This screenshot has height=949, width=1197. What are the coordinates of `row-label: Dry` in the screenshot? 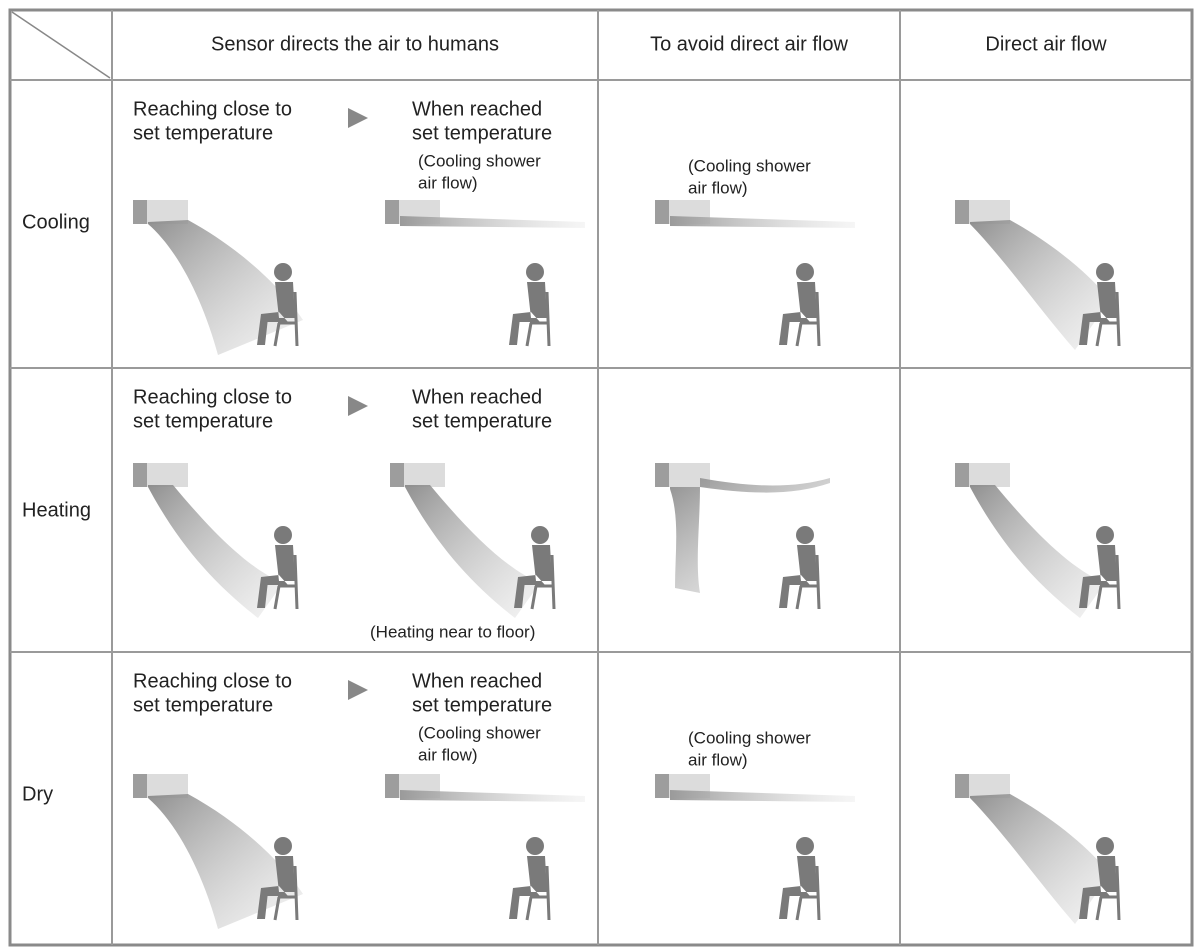 It's located at (37, 794).